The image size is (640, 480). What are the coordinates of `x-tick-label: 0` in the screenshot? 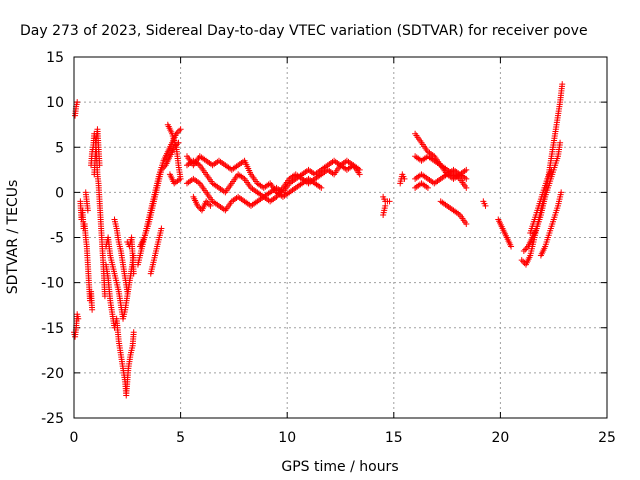 It's located at (74, 438).